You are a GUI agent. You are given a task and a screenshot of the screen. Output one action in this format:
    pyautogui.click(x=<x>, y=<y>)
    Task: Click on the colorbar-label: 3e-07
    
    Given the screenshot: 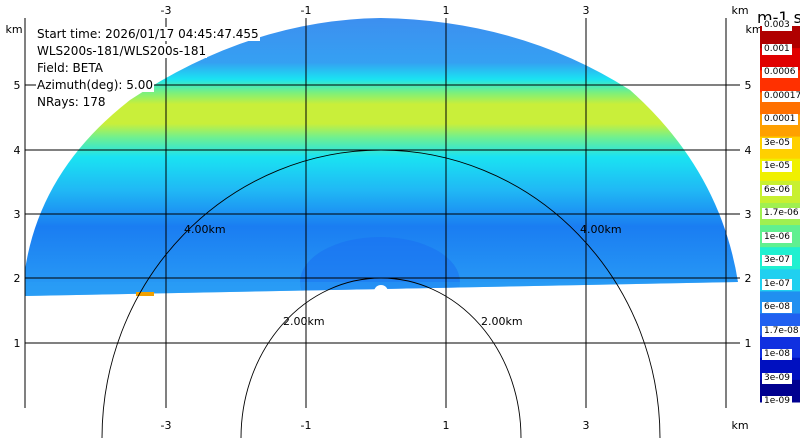 What is the action you would take?
    pyautogui.click(x=777, y=260)
    